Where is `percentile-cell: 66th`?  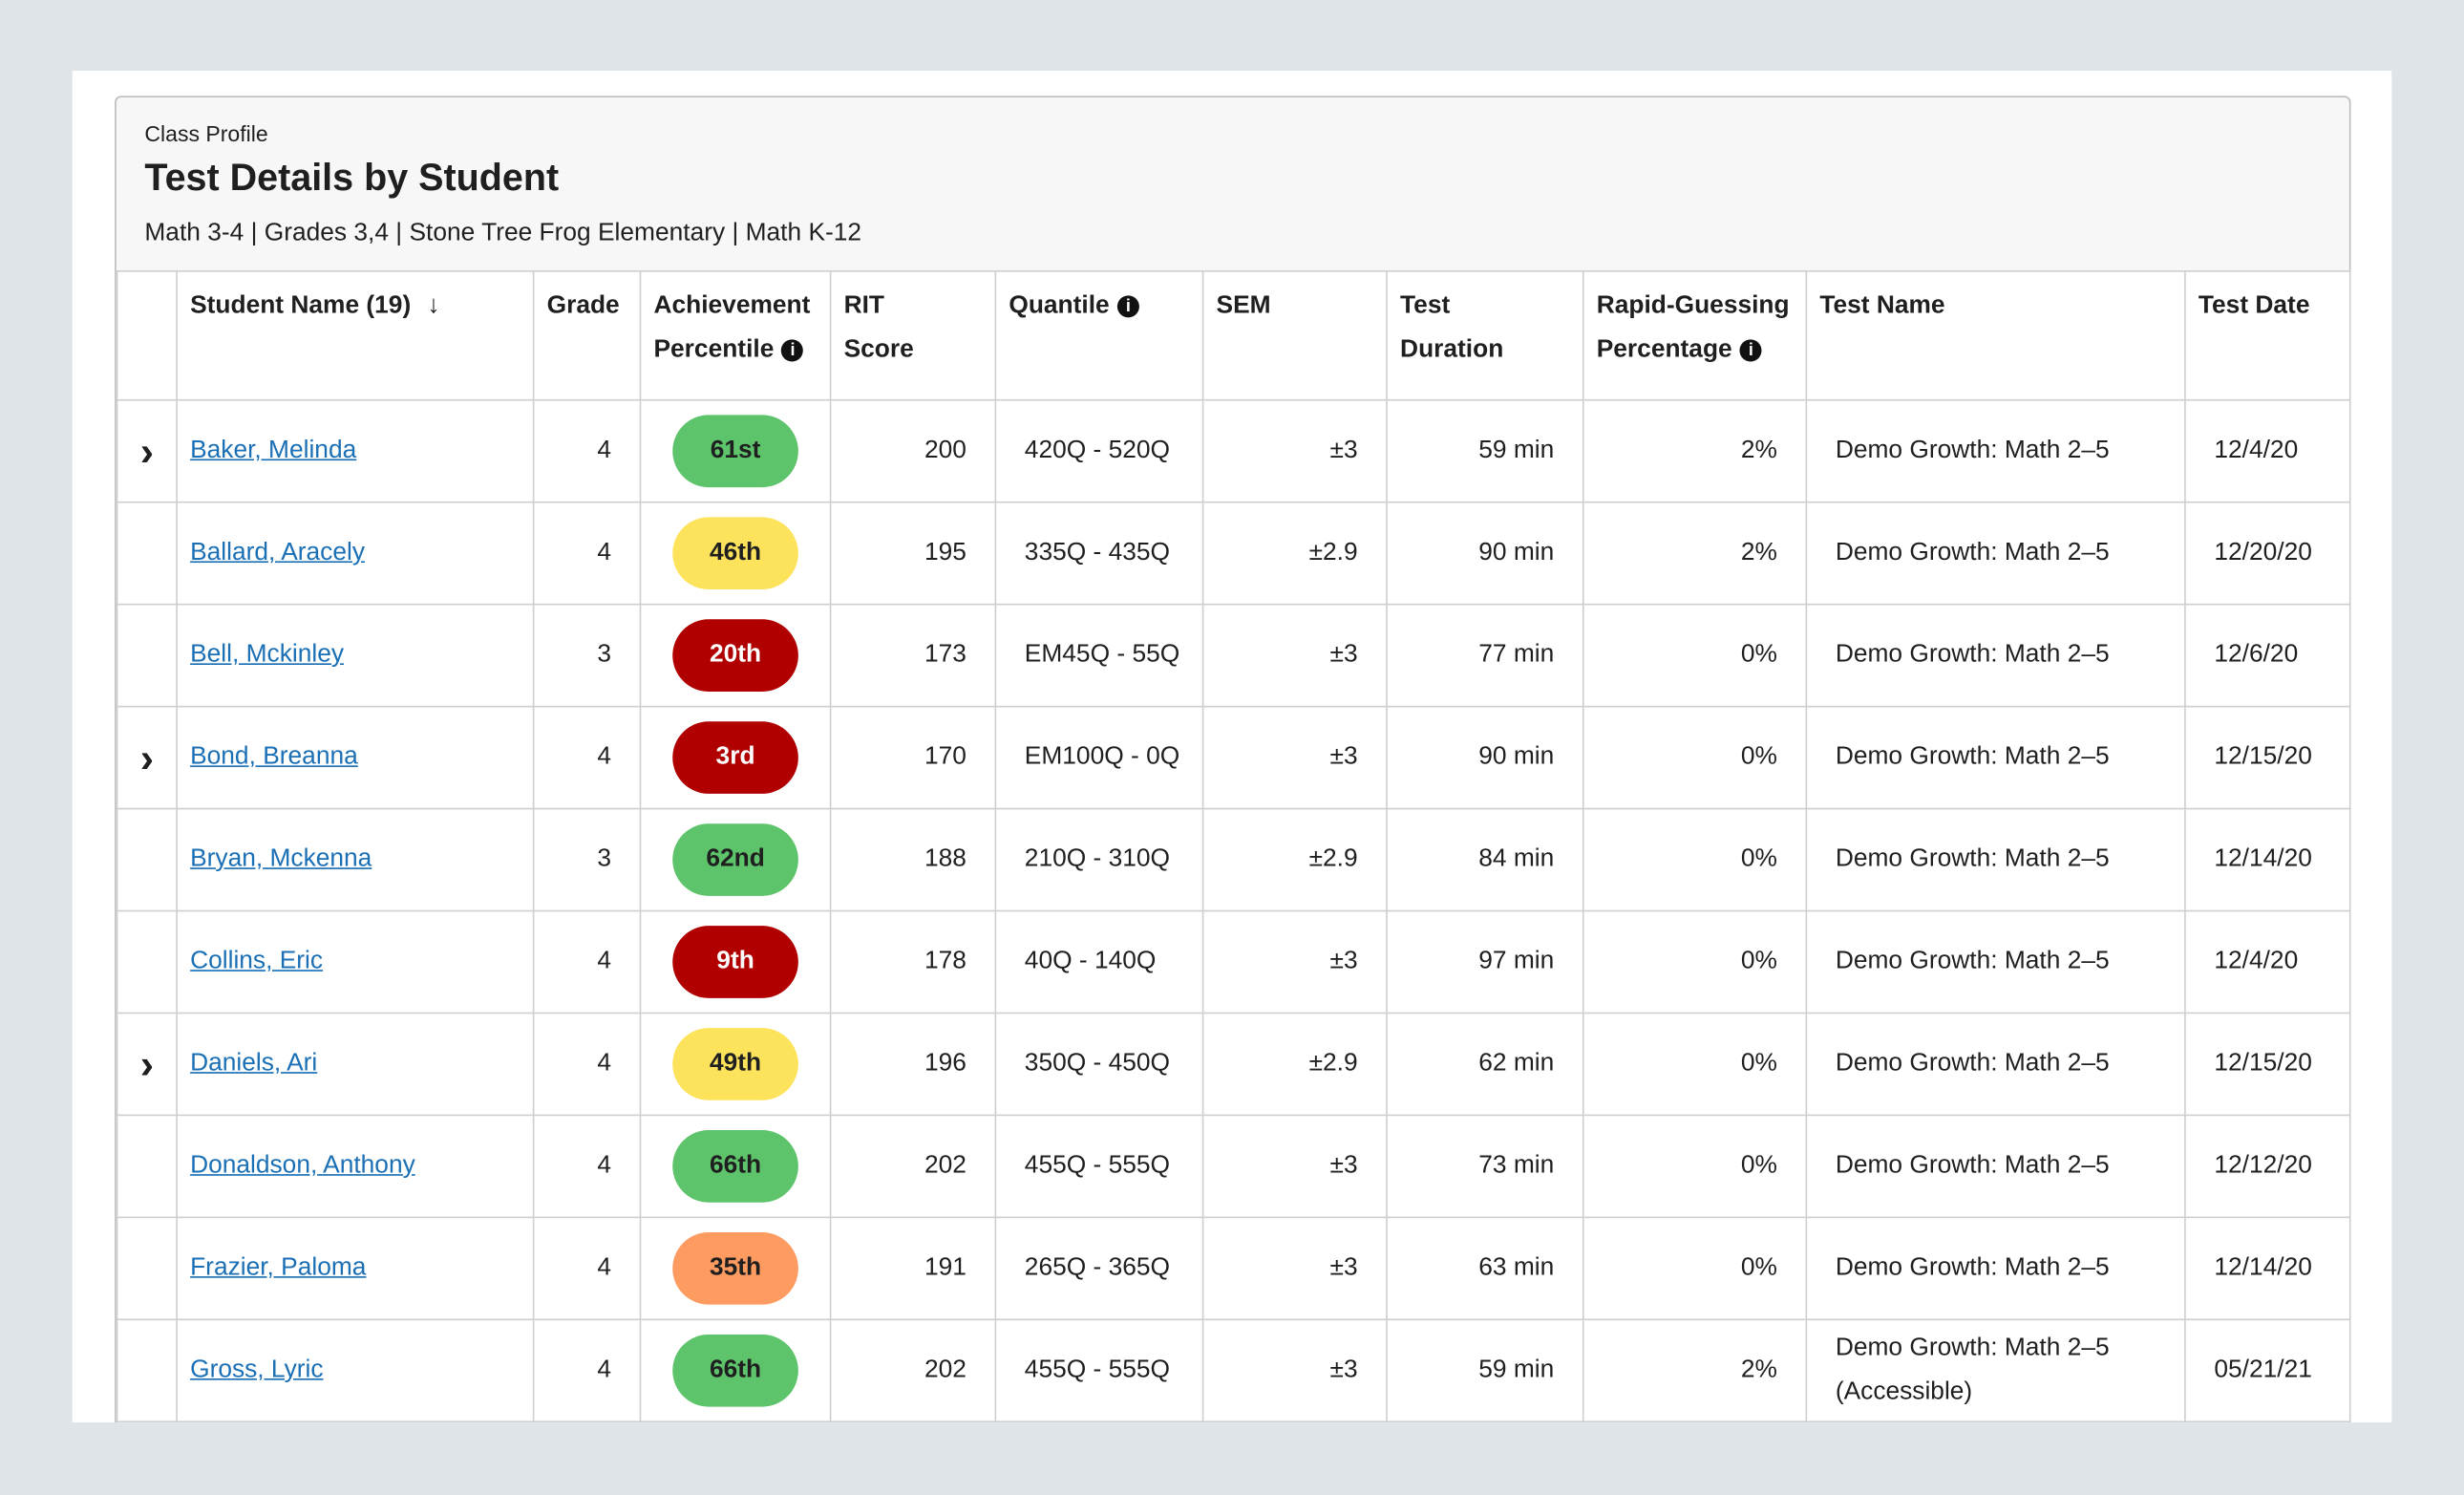
percentile-cell: 66th is located at coordinates (735, 1166).